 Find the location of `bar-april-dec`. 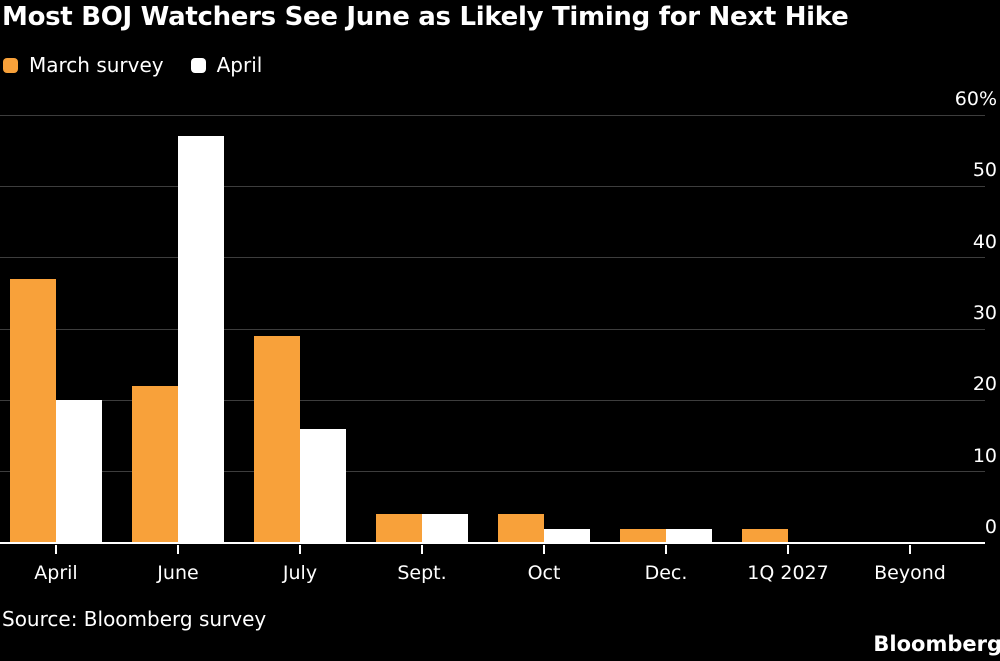

bar-april-dec is located at coordinates (689, 535).